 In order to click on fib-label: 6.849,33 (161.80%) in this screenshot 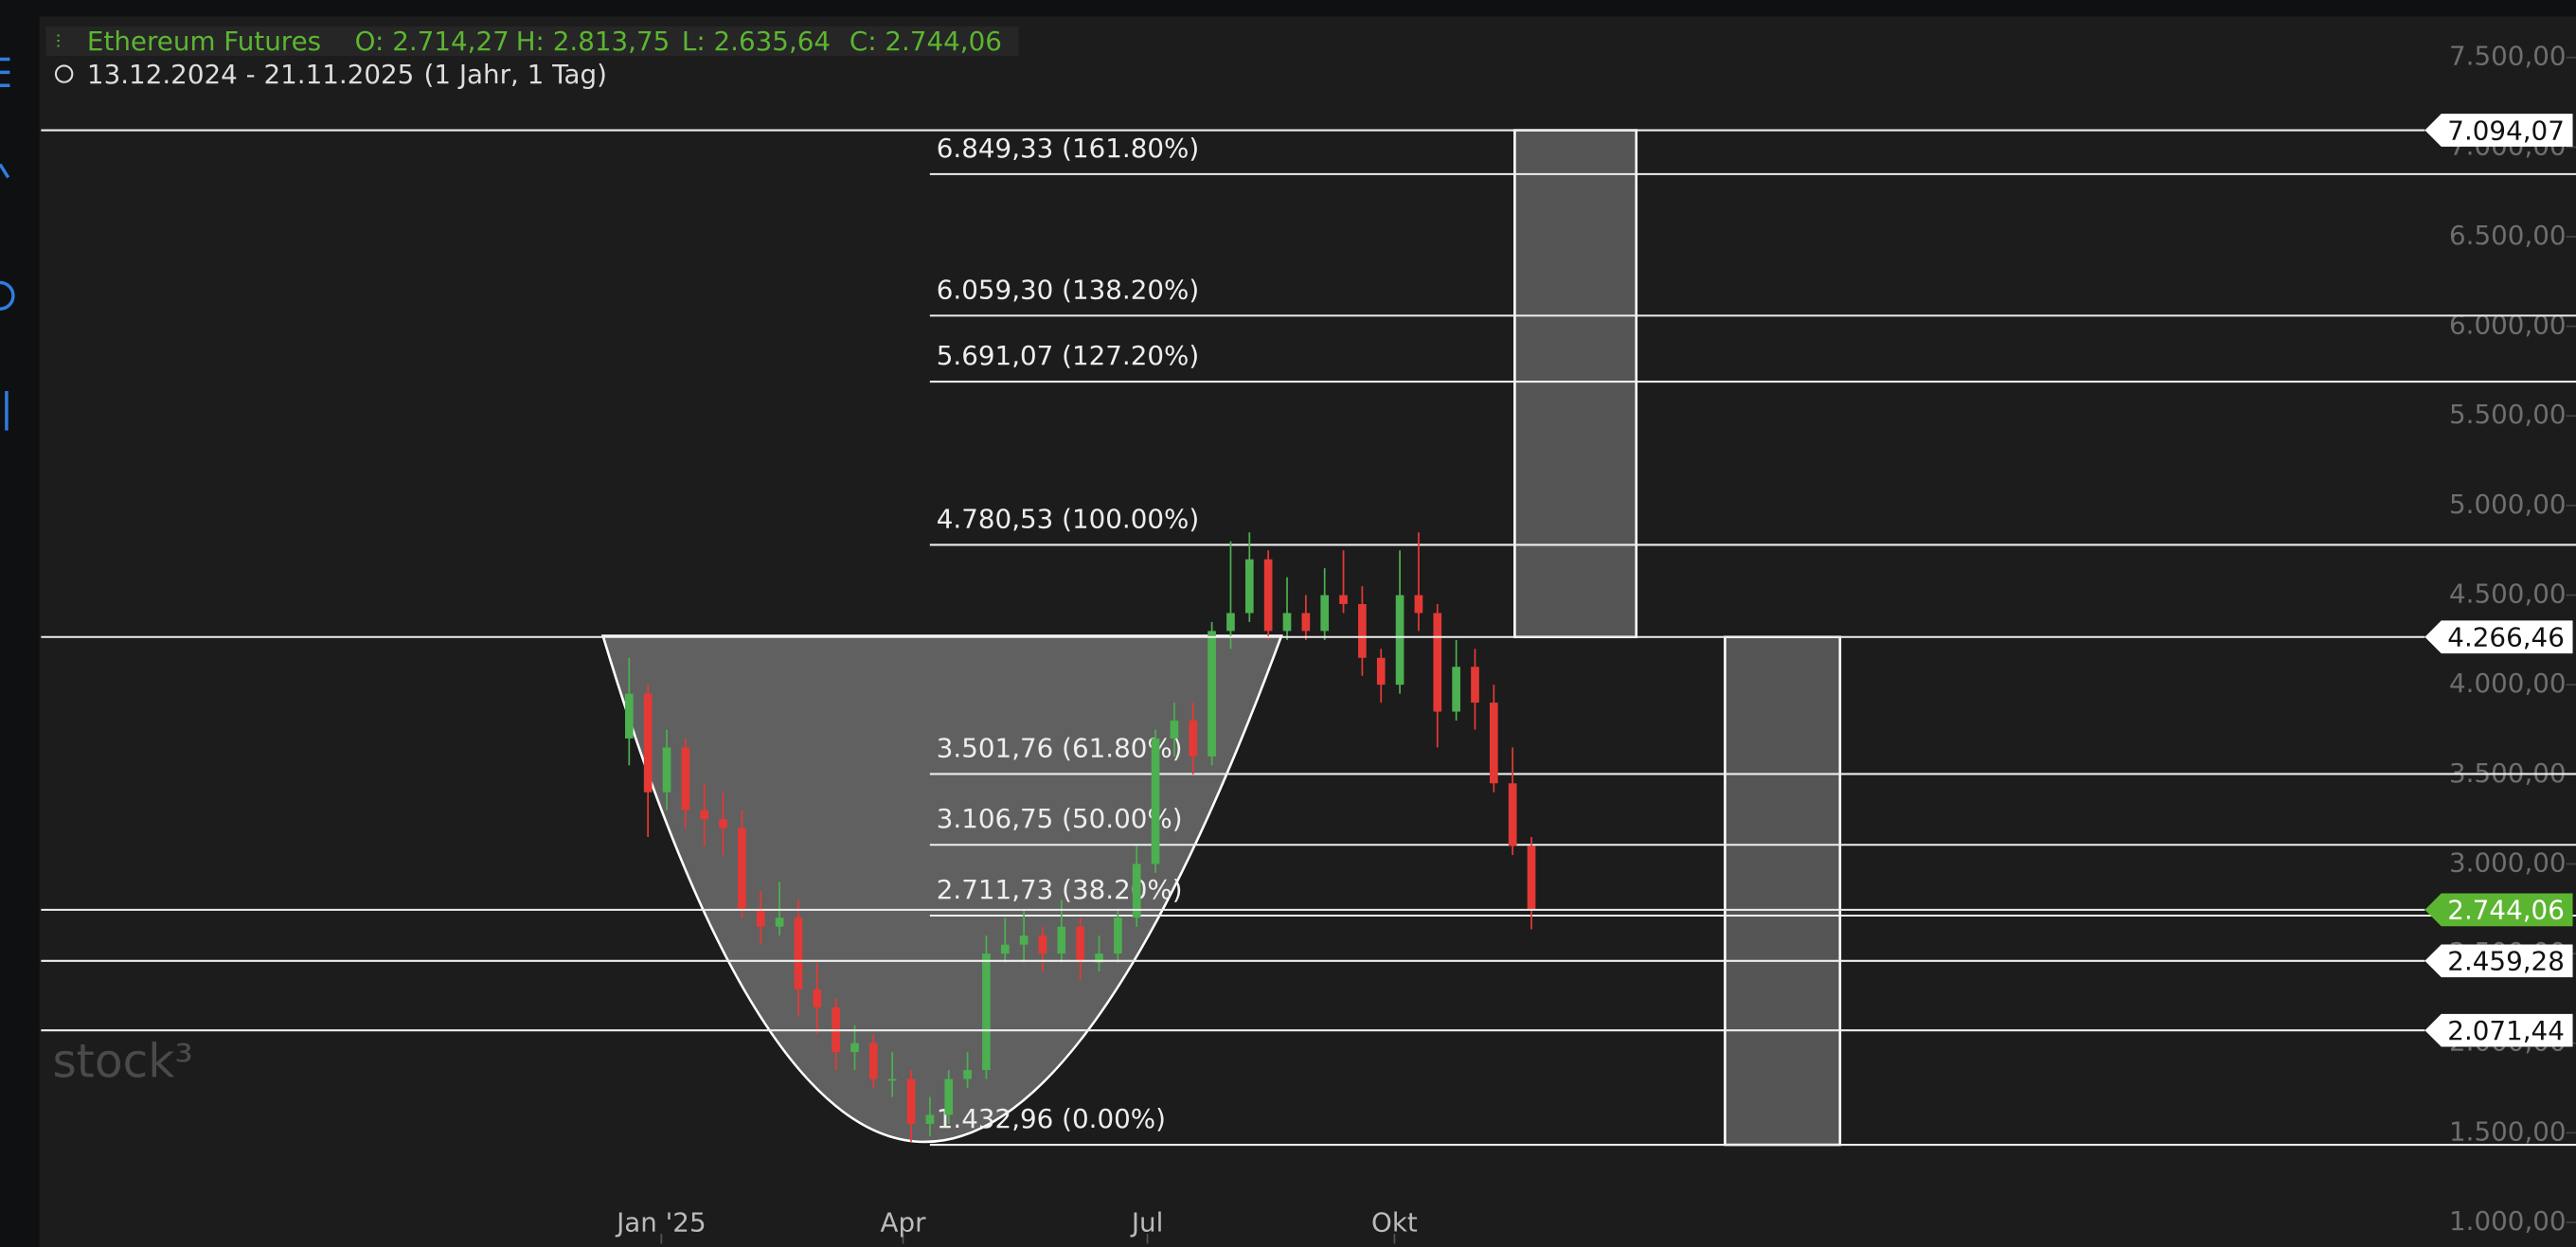, I will do `click(1068, 148)`.